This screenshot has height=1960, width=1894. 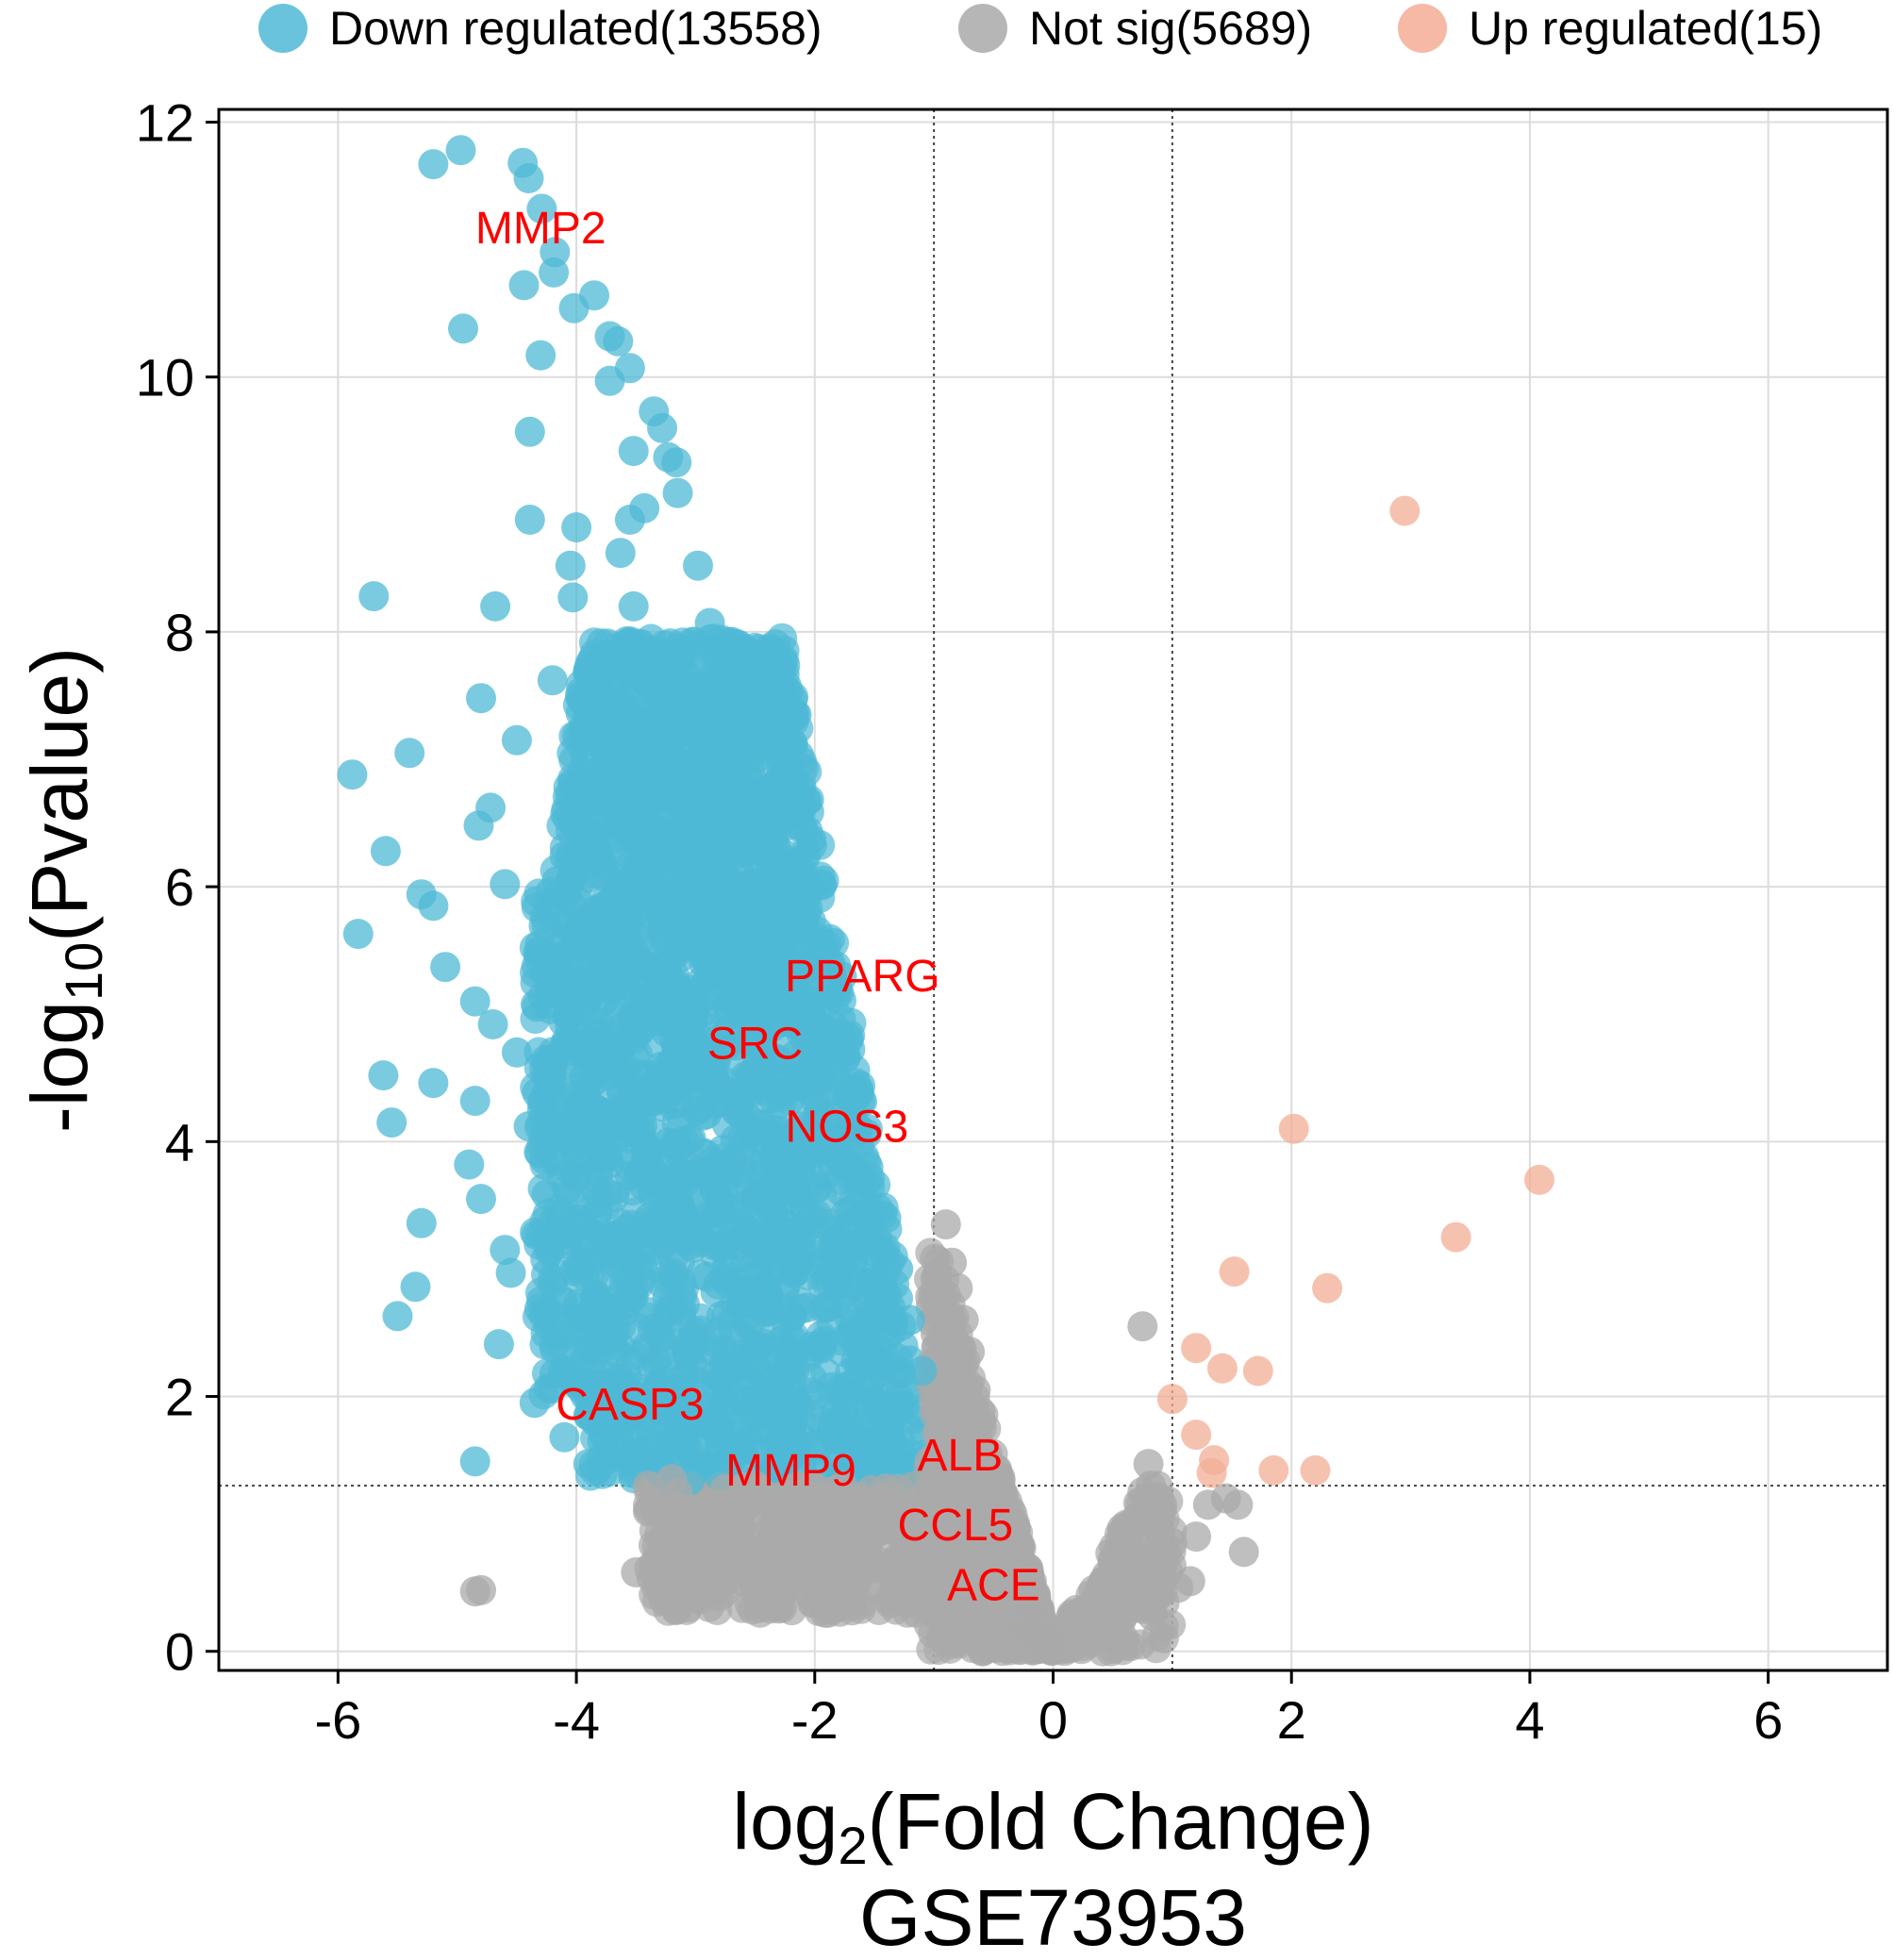 What do you see at coordinates (1121, 1821) in the screenshot?
I see `x-axis-title-rest: (Fold Change)` at bounding box center [1121, 1821].